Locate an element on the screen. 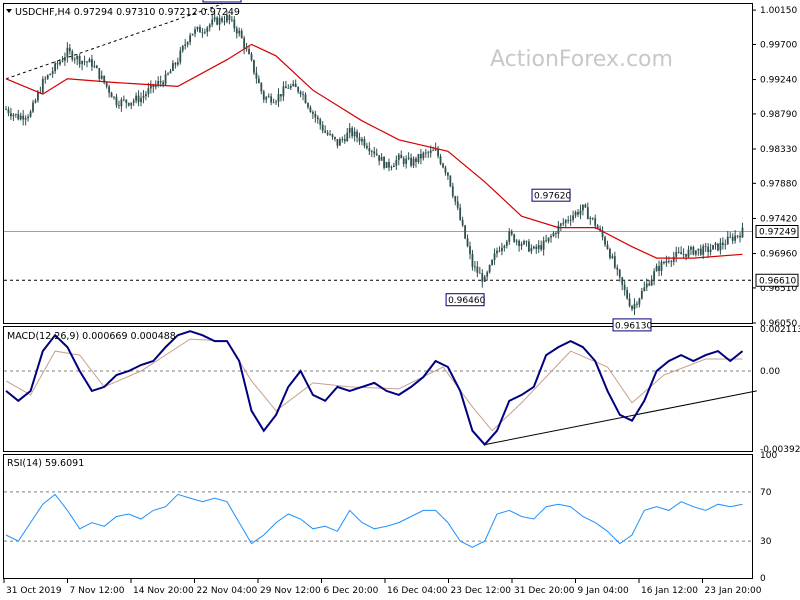 The image size is (800, 600). main-y-tick-label-0: 1.00150 is located at coordinates (778, 11).